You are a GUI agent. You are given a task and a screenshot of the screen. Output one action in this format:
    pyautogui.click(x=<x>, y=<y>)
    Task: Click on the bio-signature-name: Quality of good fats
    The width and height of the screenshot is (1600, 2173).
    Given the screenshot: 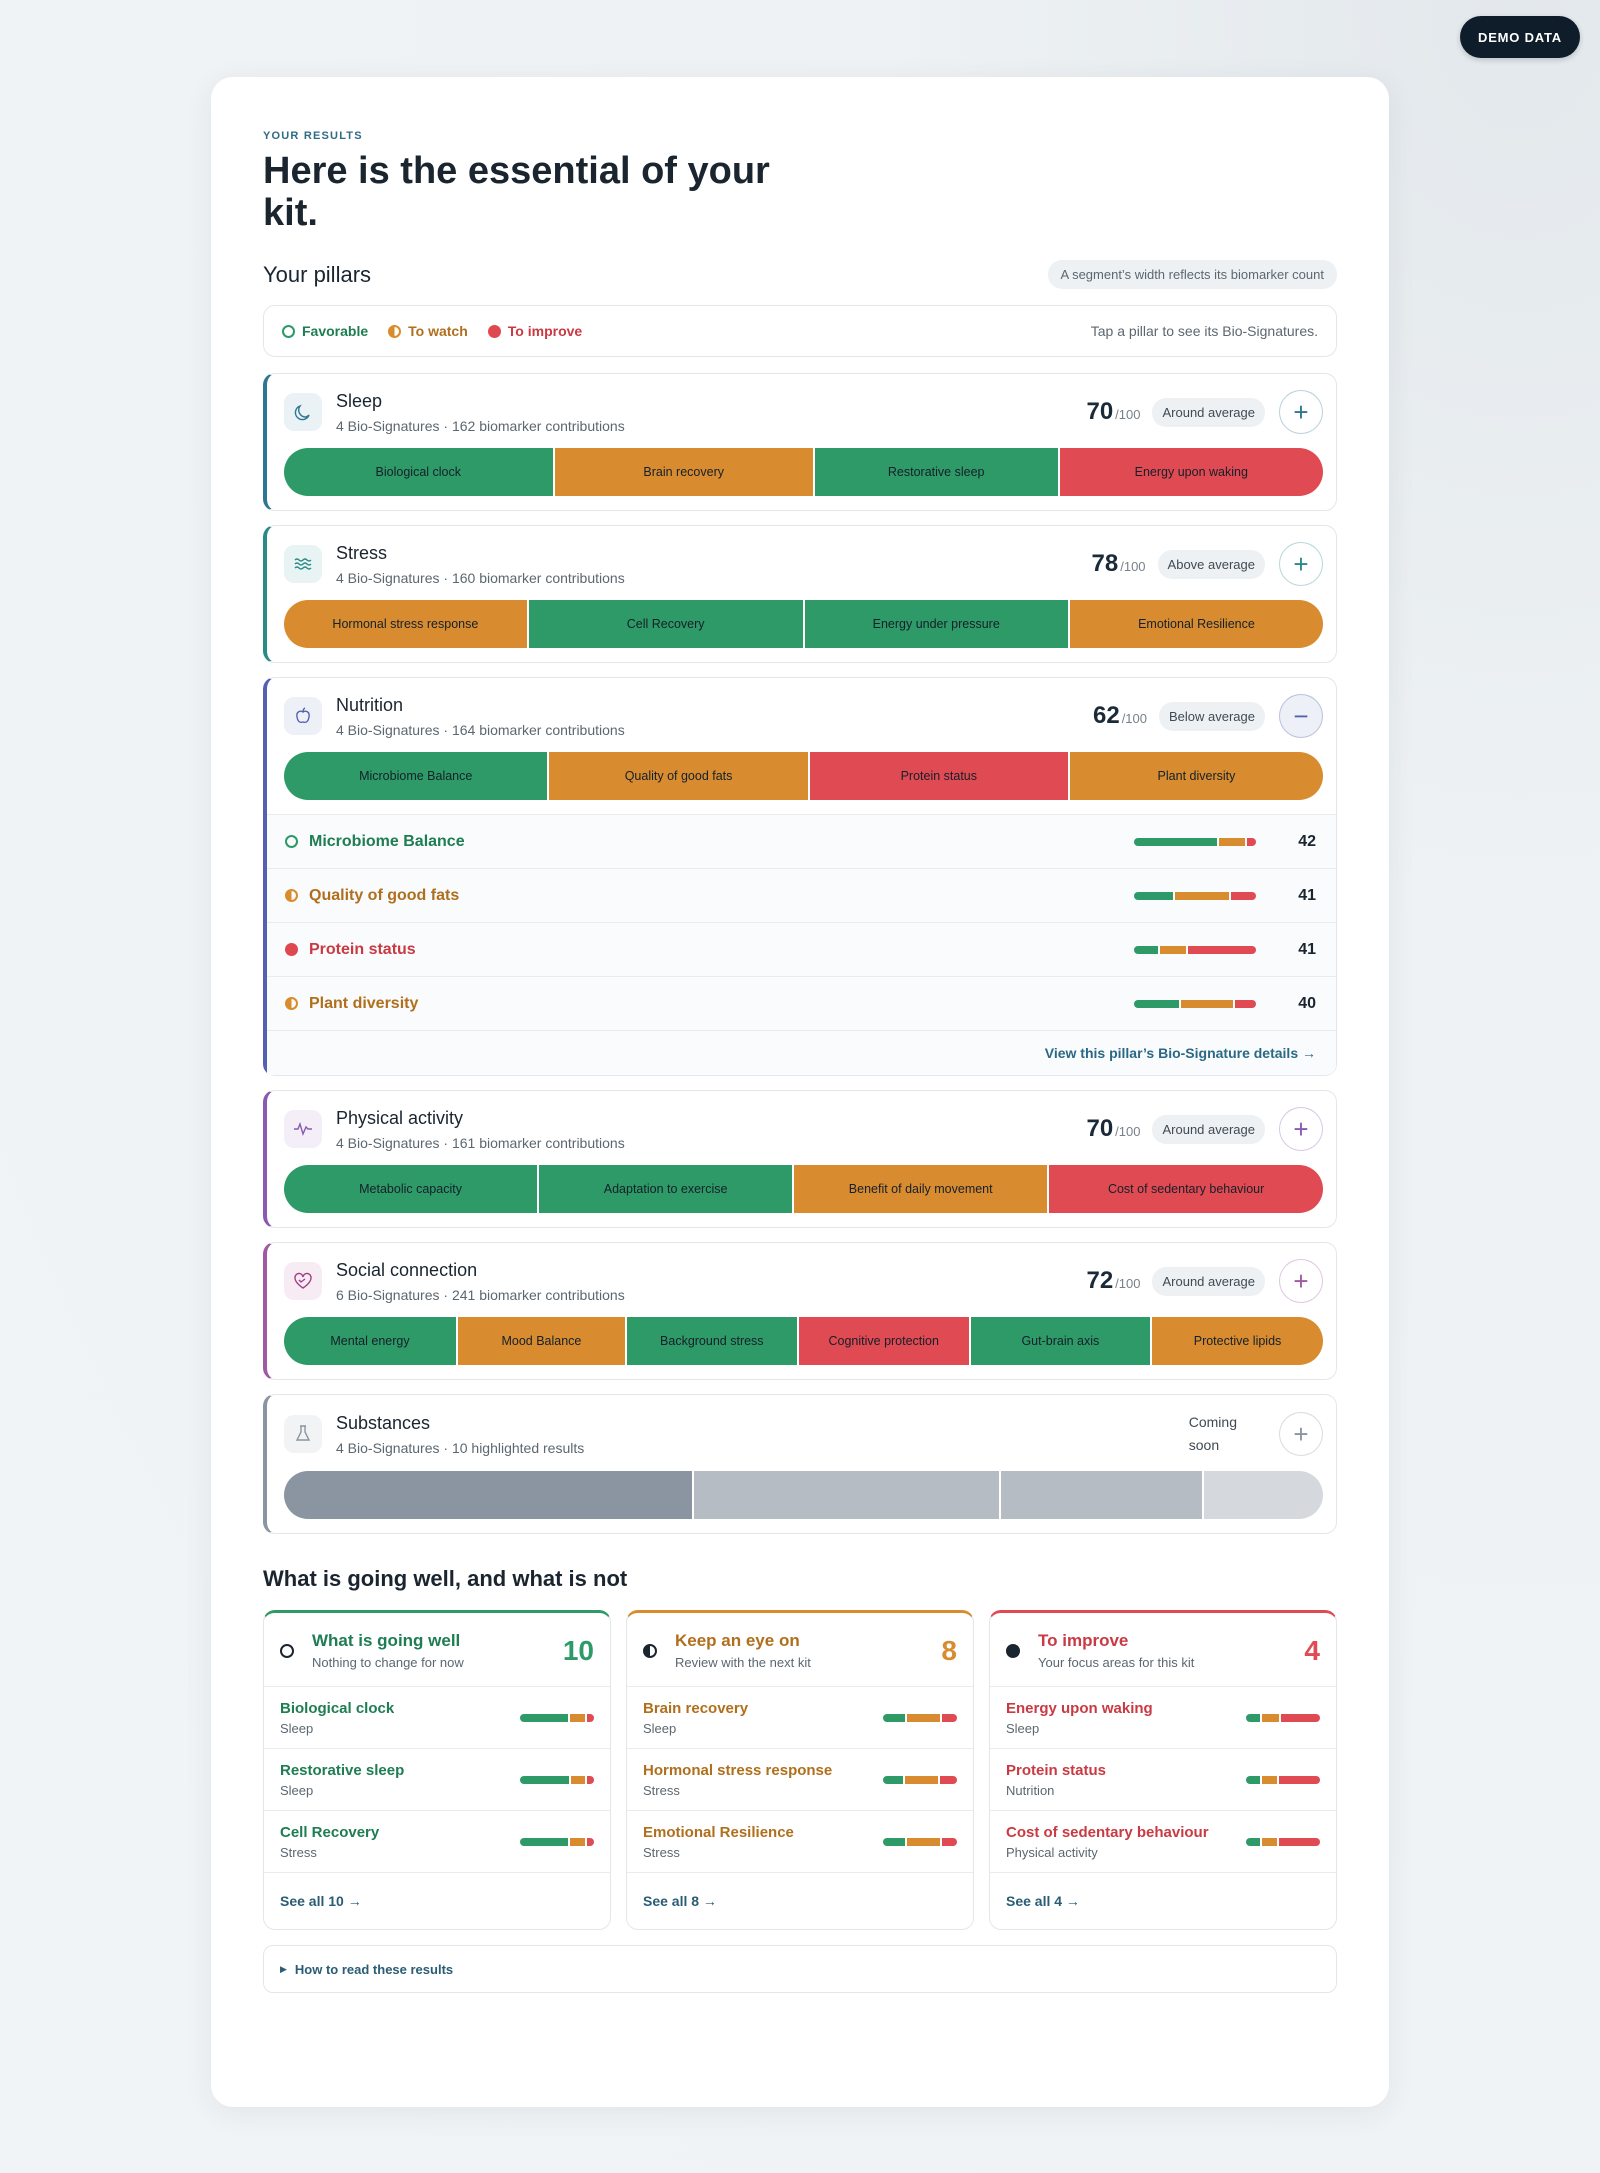 What is the action you would take?
    pyautogui.click(x=384, y=895)
    